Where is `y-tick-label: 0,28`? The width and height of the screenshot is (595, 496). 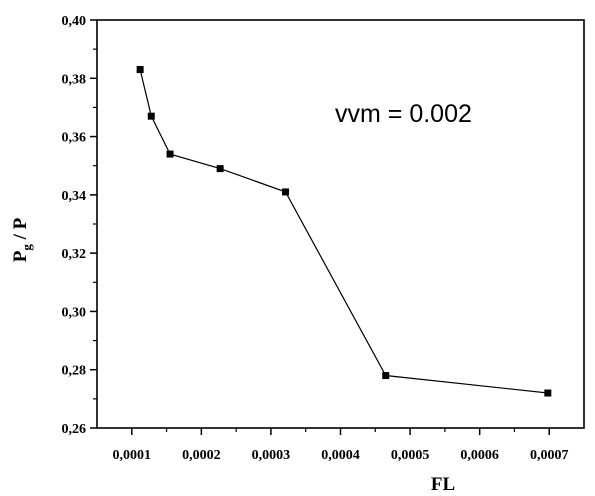
y-tick-label: 0,28 is located at coordinates (74, 371).